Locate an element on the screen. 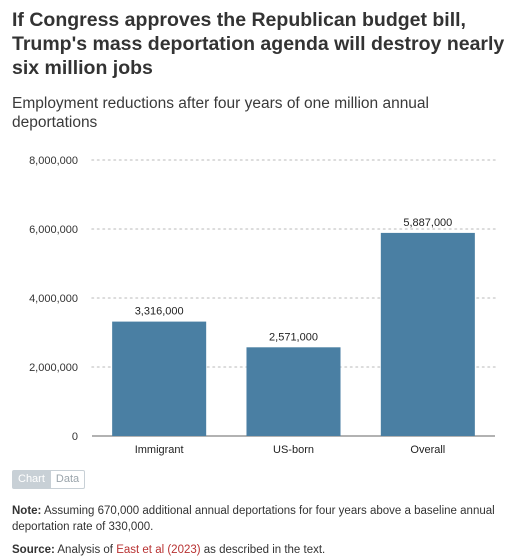 This screenshot has height=560, width=513. x-tick-label: US-born is located at coordinates (293, 450).